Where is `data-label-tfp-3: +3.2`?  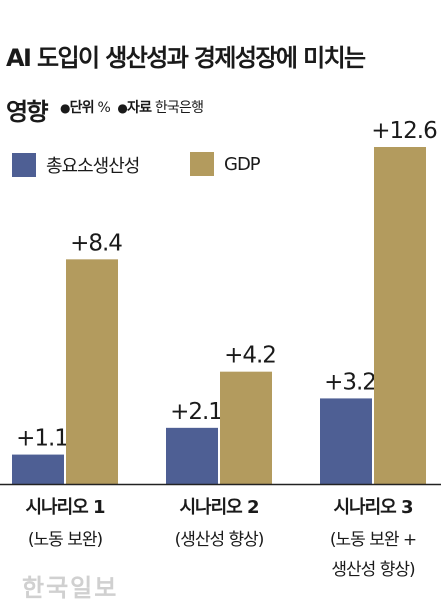
data-label-tfp-3: +3.2 is located at coordinates (350, 382).